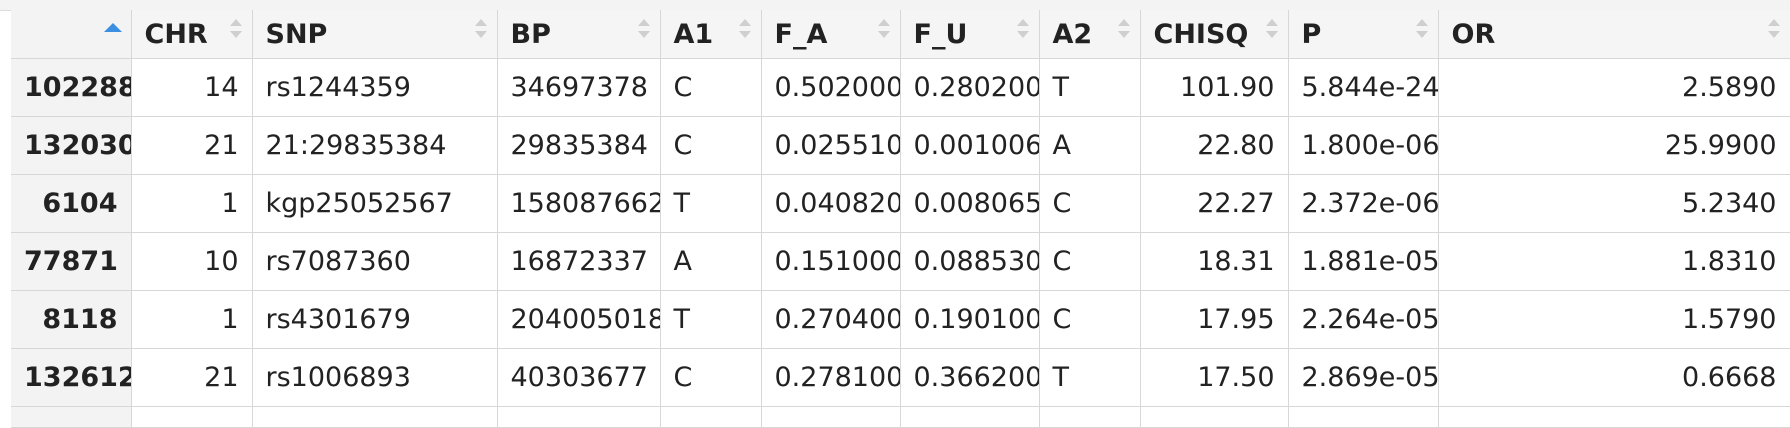 The height and width of the screenshot is (428, 1790). I want to click on cell-or: 1.8310, so click(1614, 261).